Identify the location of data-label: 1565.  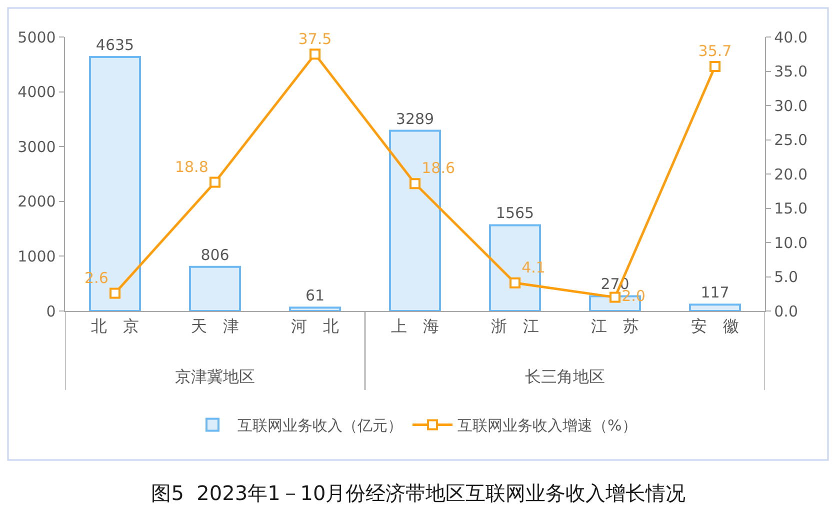
(515, 213).